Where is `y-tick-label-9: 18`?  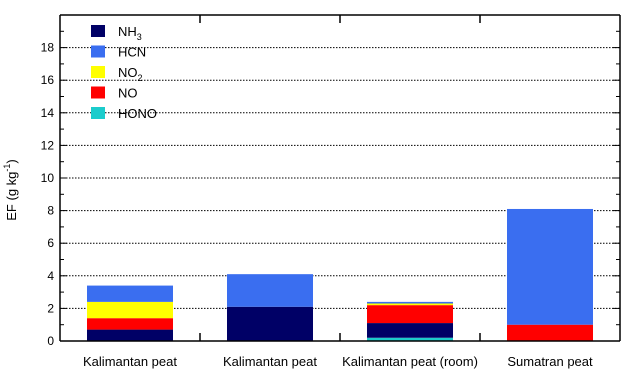
y-tick-label-9: 18 is located at coordinates (48, 48).